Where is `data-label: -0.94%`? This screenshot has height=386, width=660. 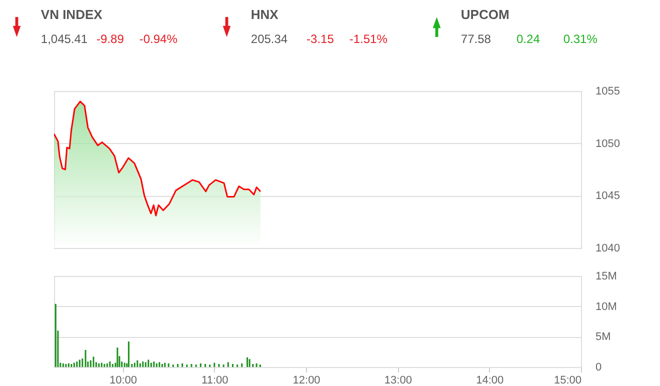 data-label: -0.94% is located at coordinates (158, 39).